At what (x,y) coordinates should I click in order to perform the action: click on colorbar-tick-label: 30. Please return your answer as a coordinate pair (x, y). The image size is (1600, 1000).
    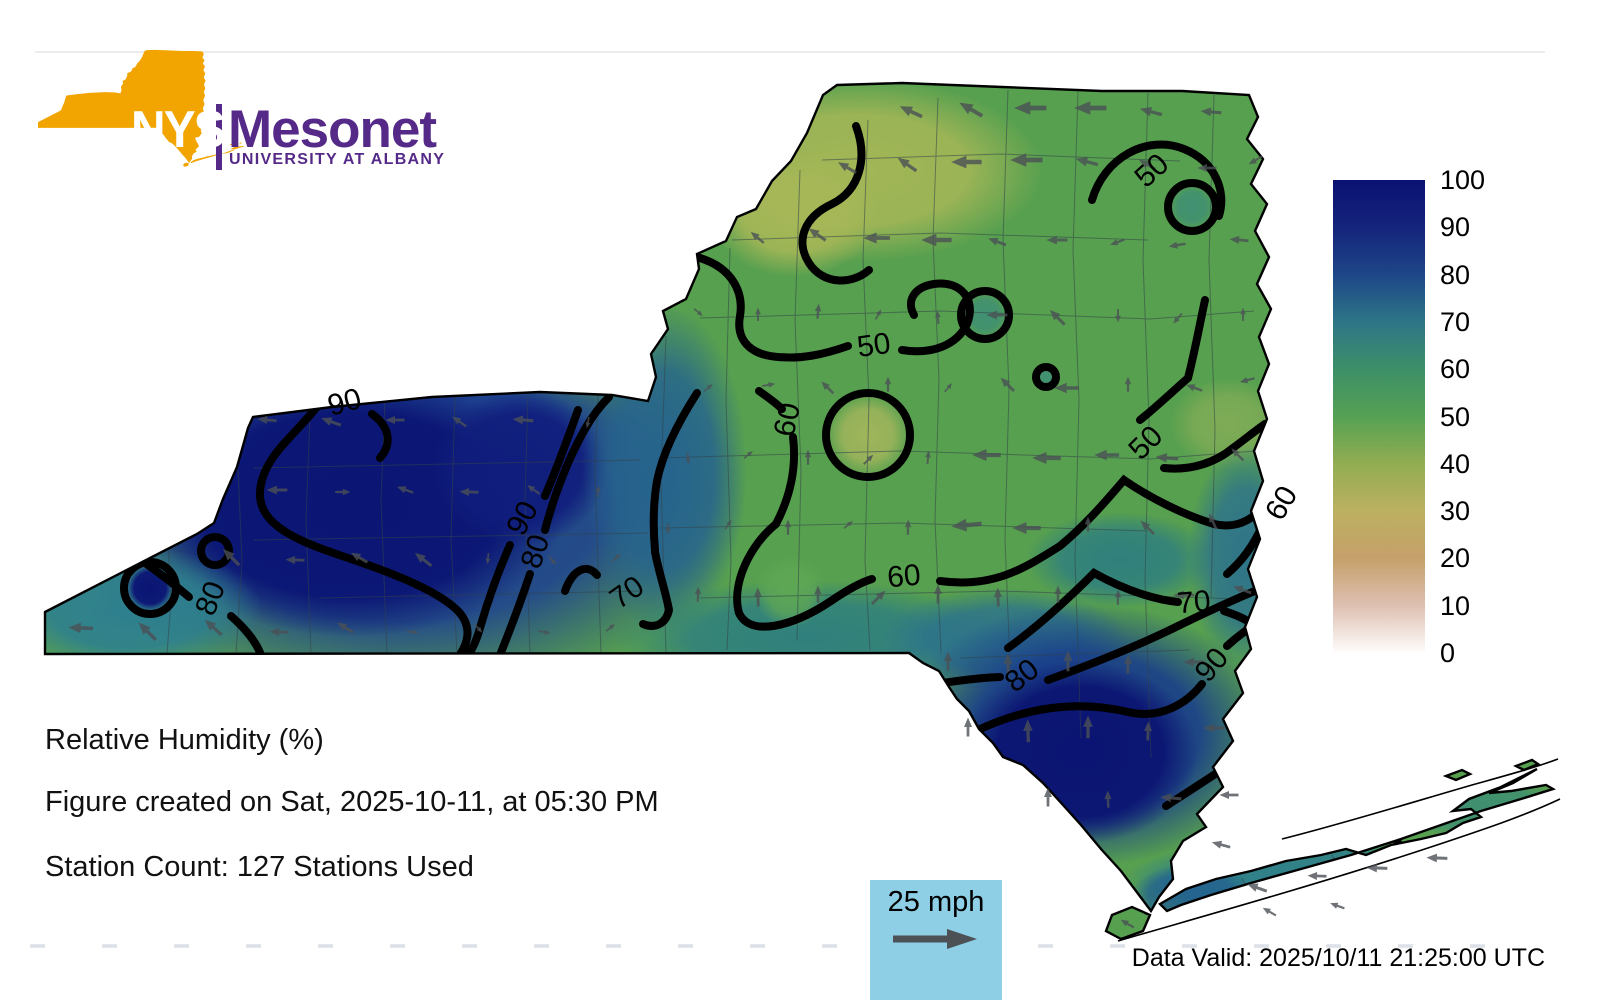
    Looking at the image, I should click on (1455, 511).